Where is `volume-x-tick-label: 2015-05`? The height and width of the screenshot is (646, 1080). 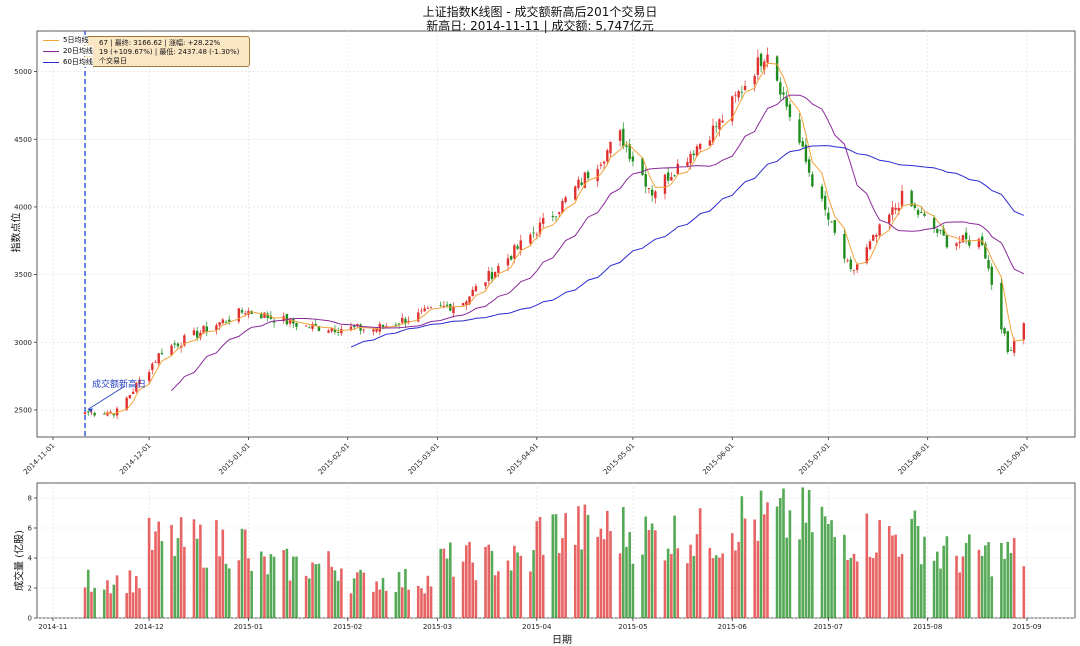
volume-x-tick-label: 2015-05 is located at coordinates (632, 627).